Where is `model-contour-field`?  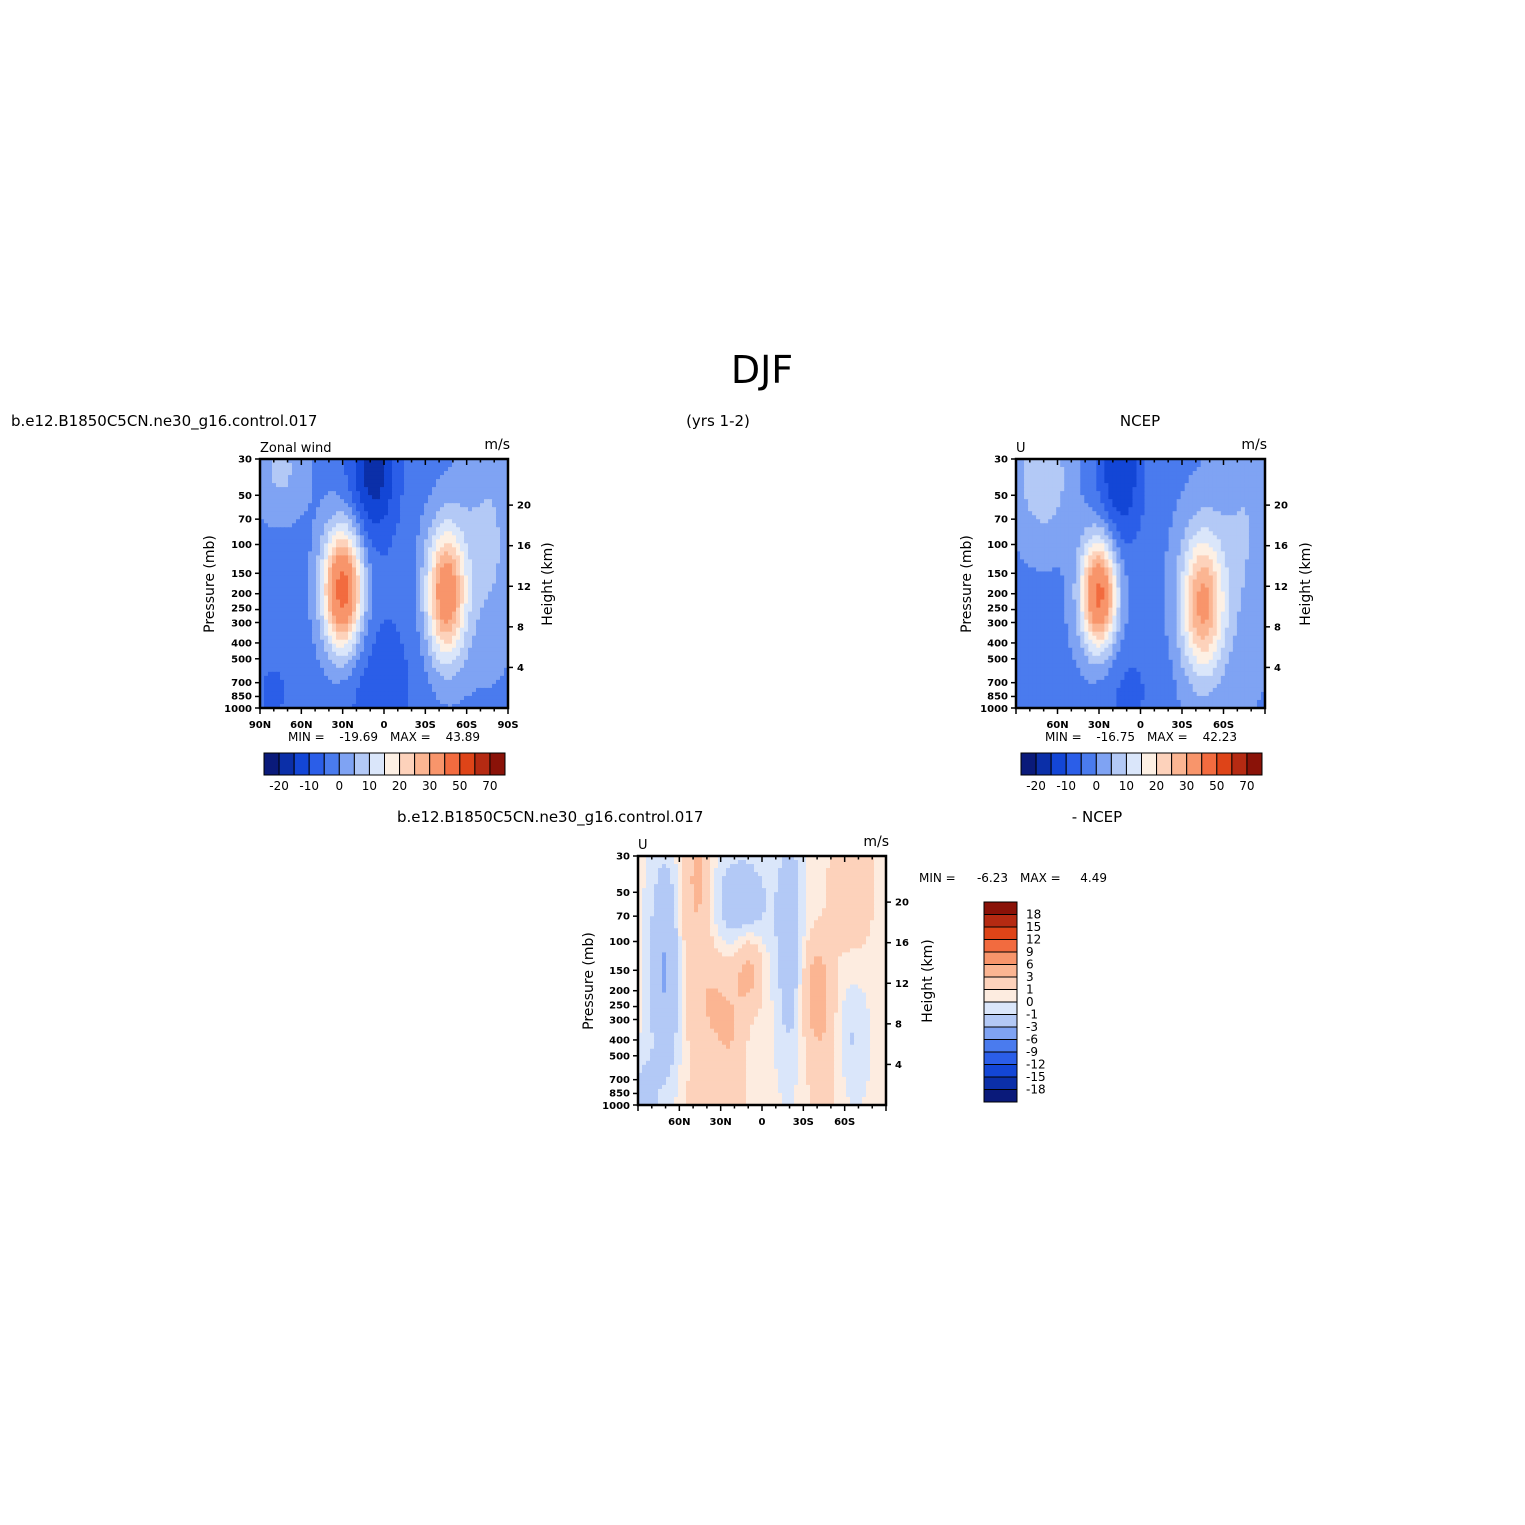
model-contour-field is located at coordinates (384, 584).